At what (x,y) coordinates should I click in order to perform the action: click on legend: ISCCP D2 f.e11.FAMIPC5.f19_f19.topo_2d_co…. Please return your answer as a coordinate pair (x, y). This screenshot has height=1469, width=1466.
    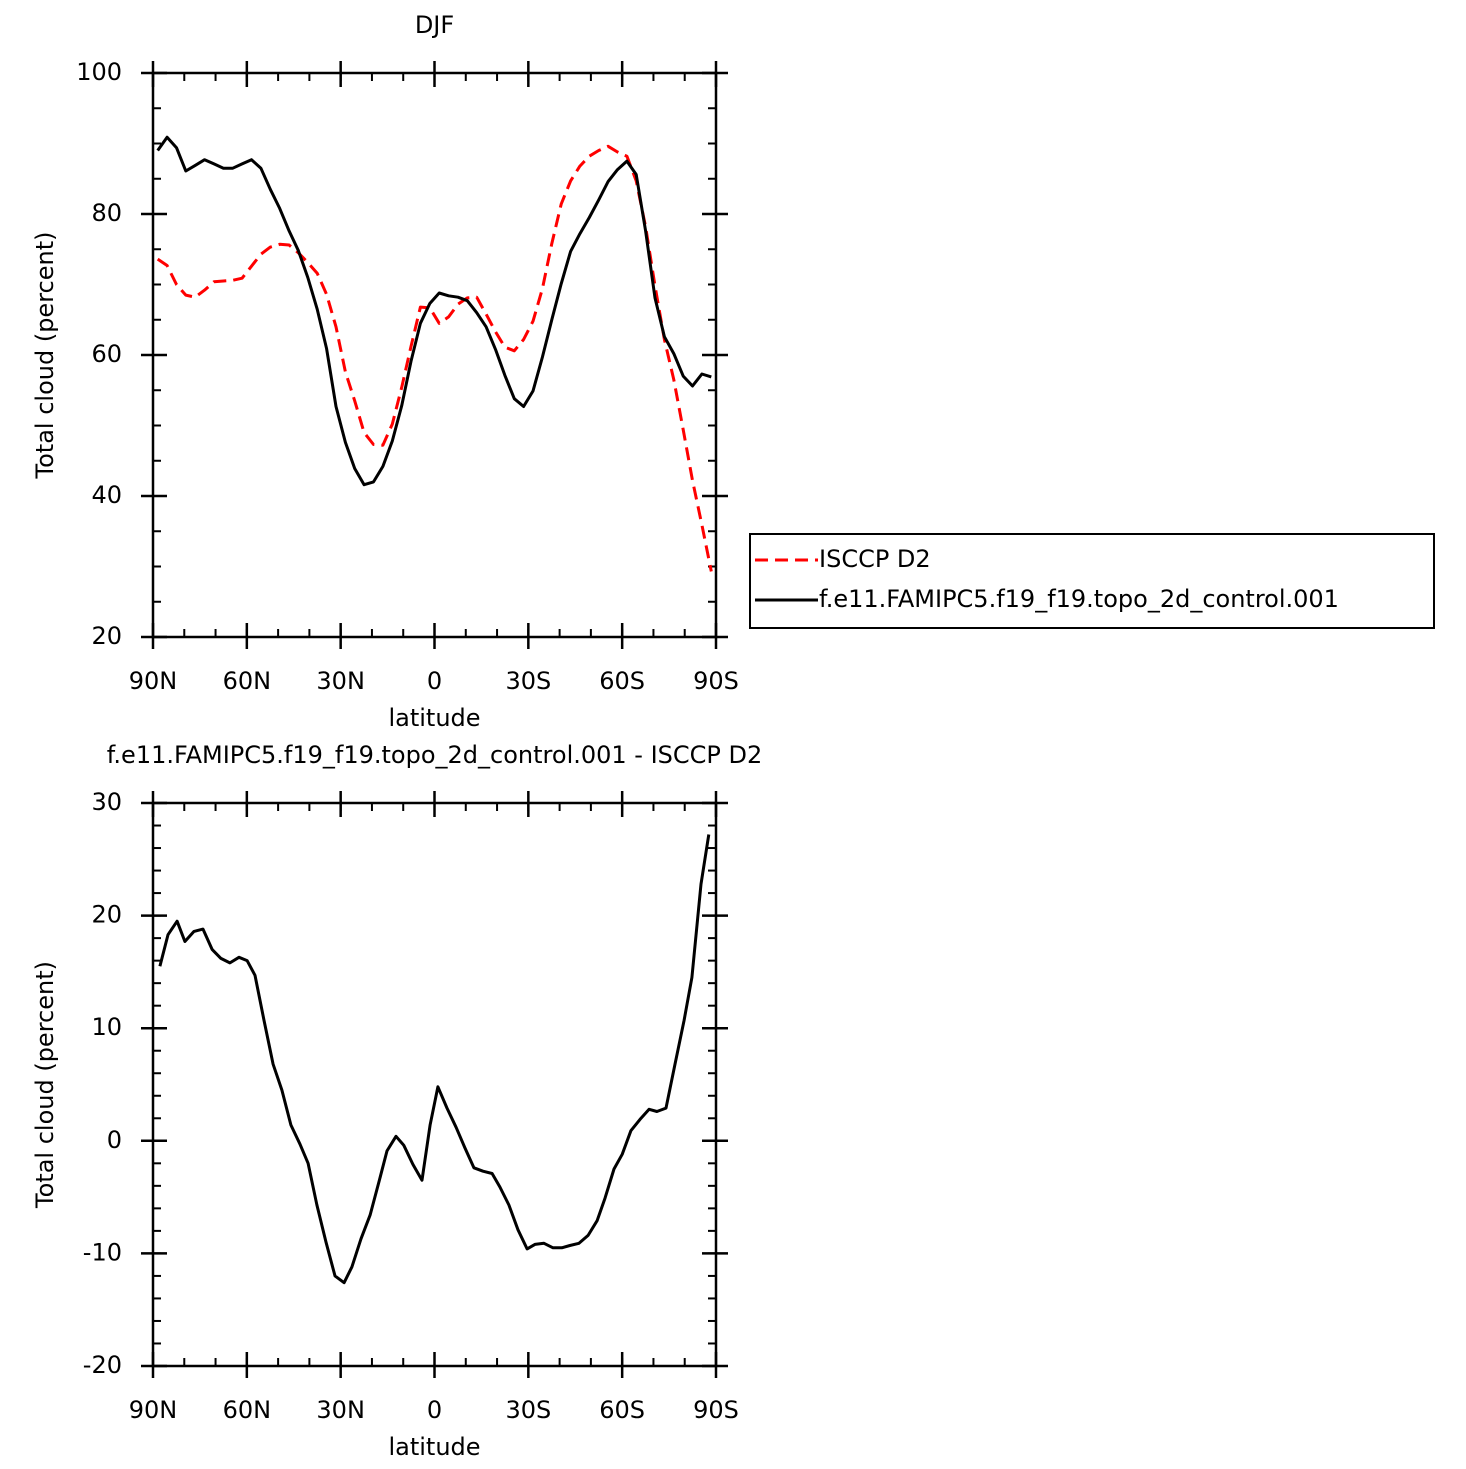
    Looking at the image, I should click on (1092, 581).